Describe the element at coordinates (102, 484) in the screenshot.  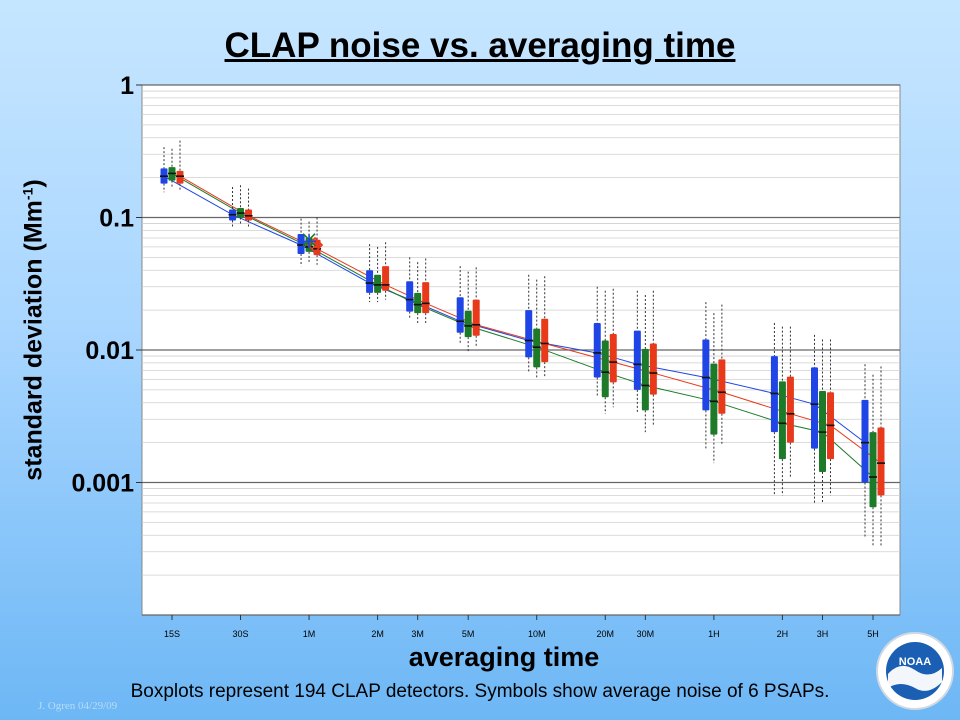
I see `y-tick-label: 0.001` at that location.